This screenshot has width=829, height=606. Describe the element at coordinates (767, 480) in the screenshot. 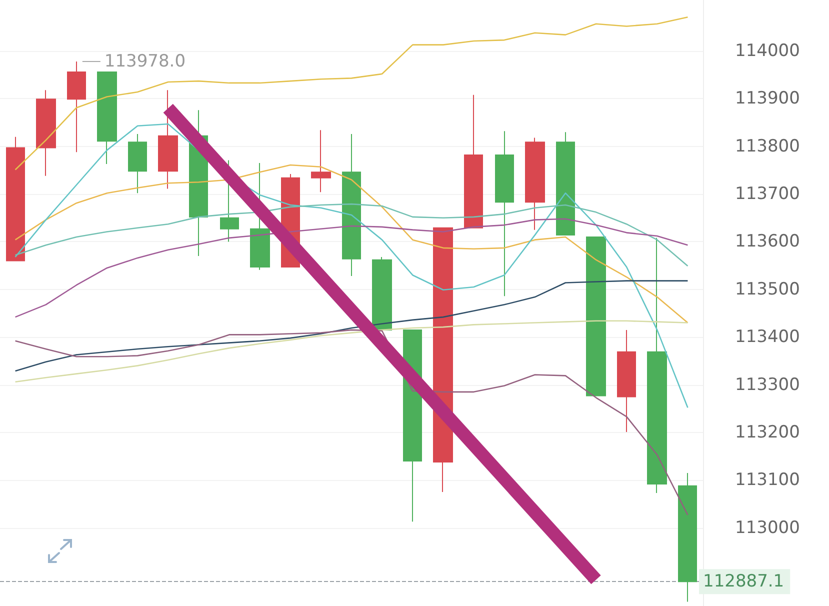

I see `y-tick-label: 113100` at that location.